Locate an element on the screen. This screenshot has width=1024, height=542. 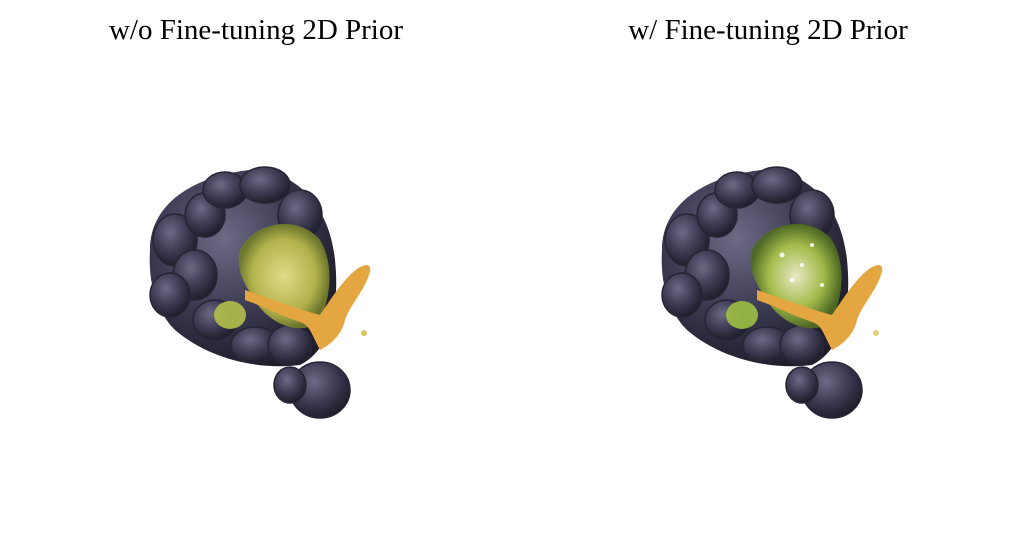
grape-render-without is located at coordinates (260, 292).